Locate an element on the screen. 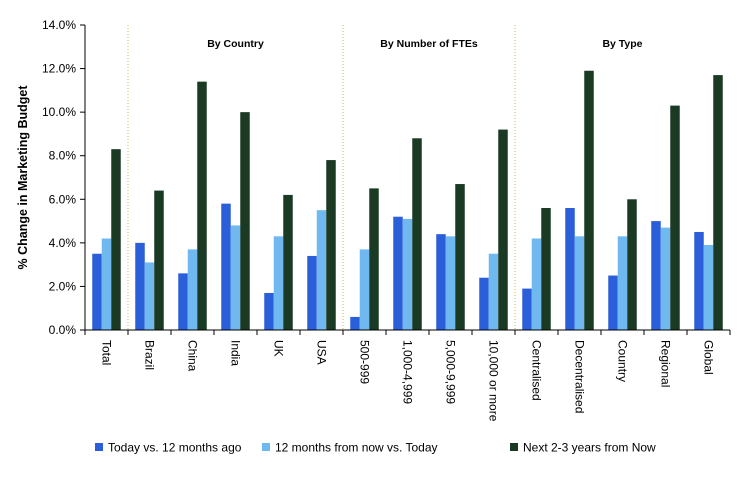 The width and height of the screenshot is (740, 477). x-tick-label: Brazil is located at coordinates (150, 355).